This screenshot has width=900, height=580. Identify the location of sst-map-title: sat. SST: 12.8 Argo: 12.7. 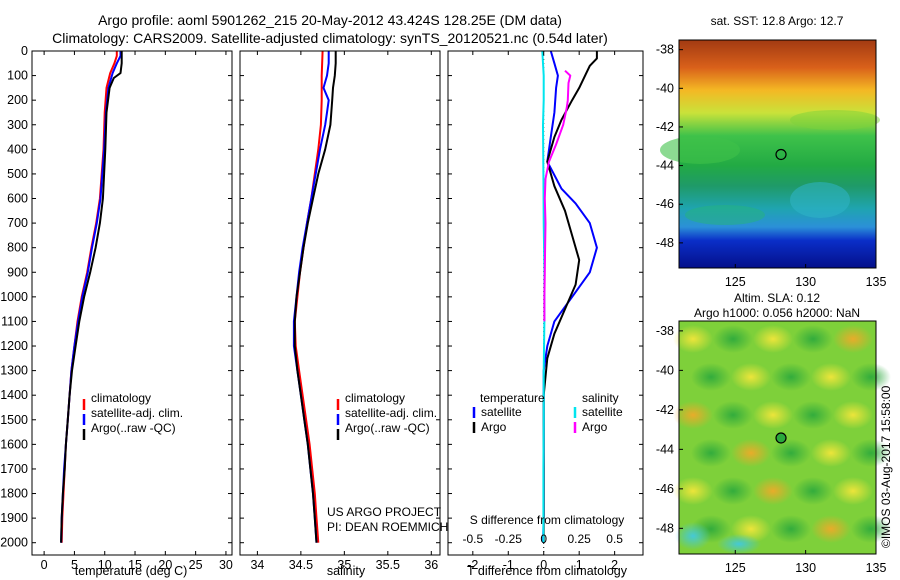
(777, 21).